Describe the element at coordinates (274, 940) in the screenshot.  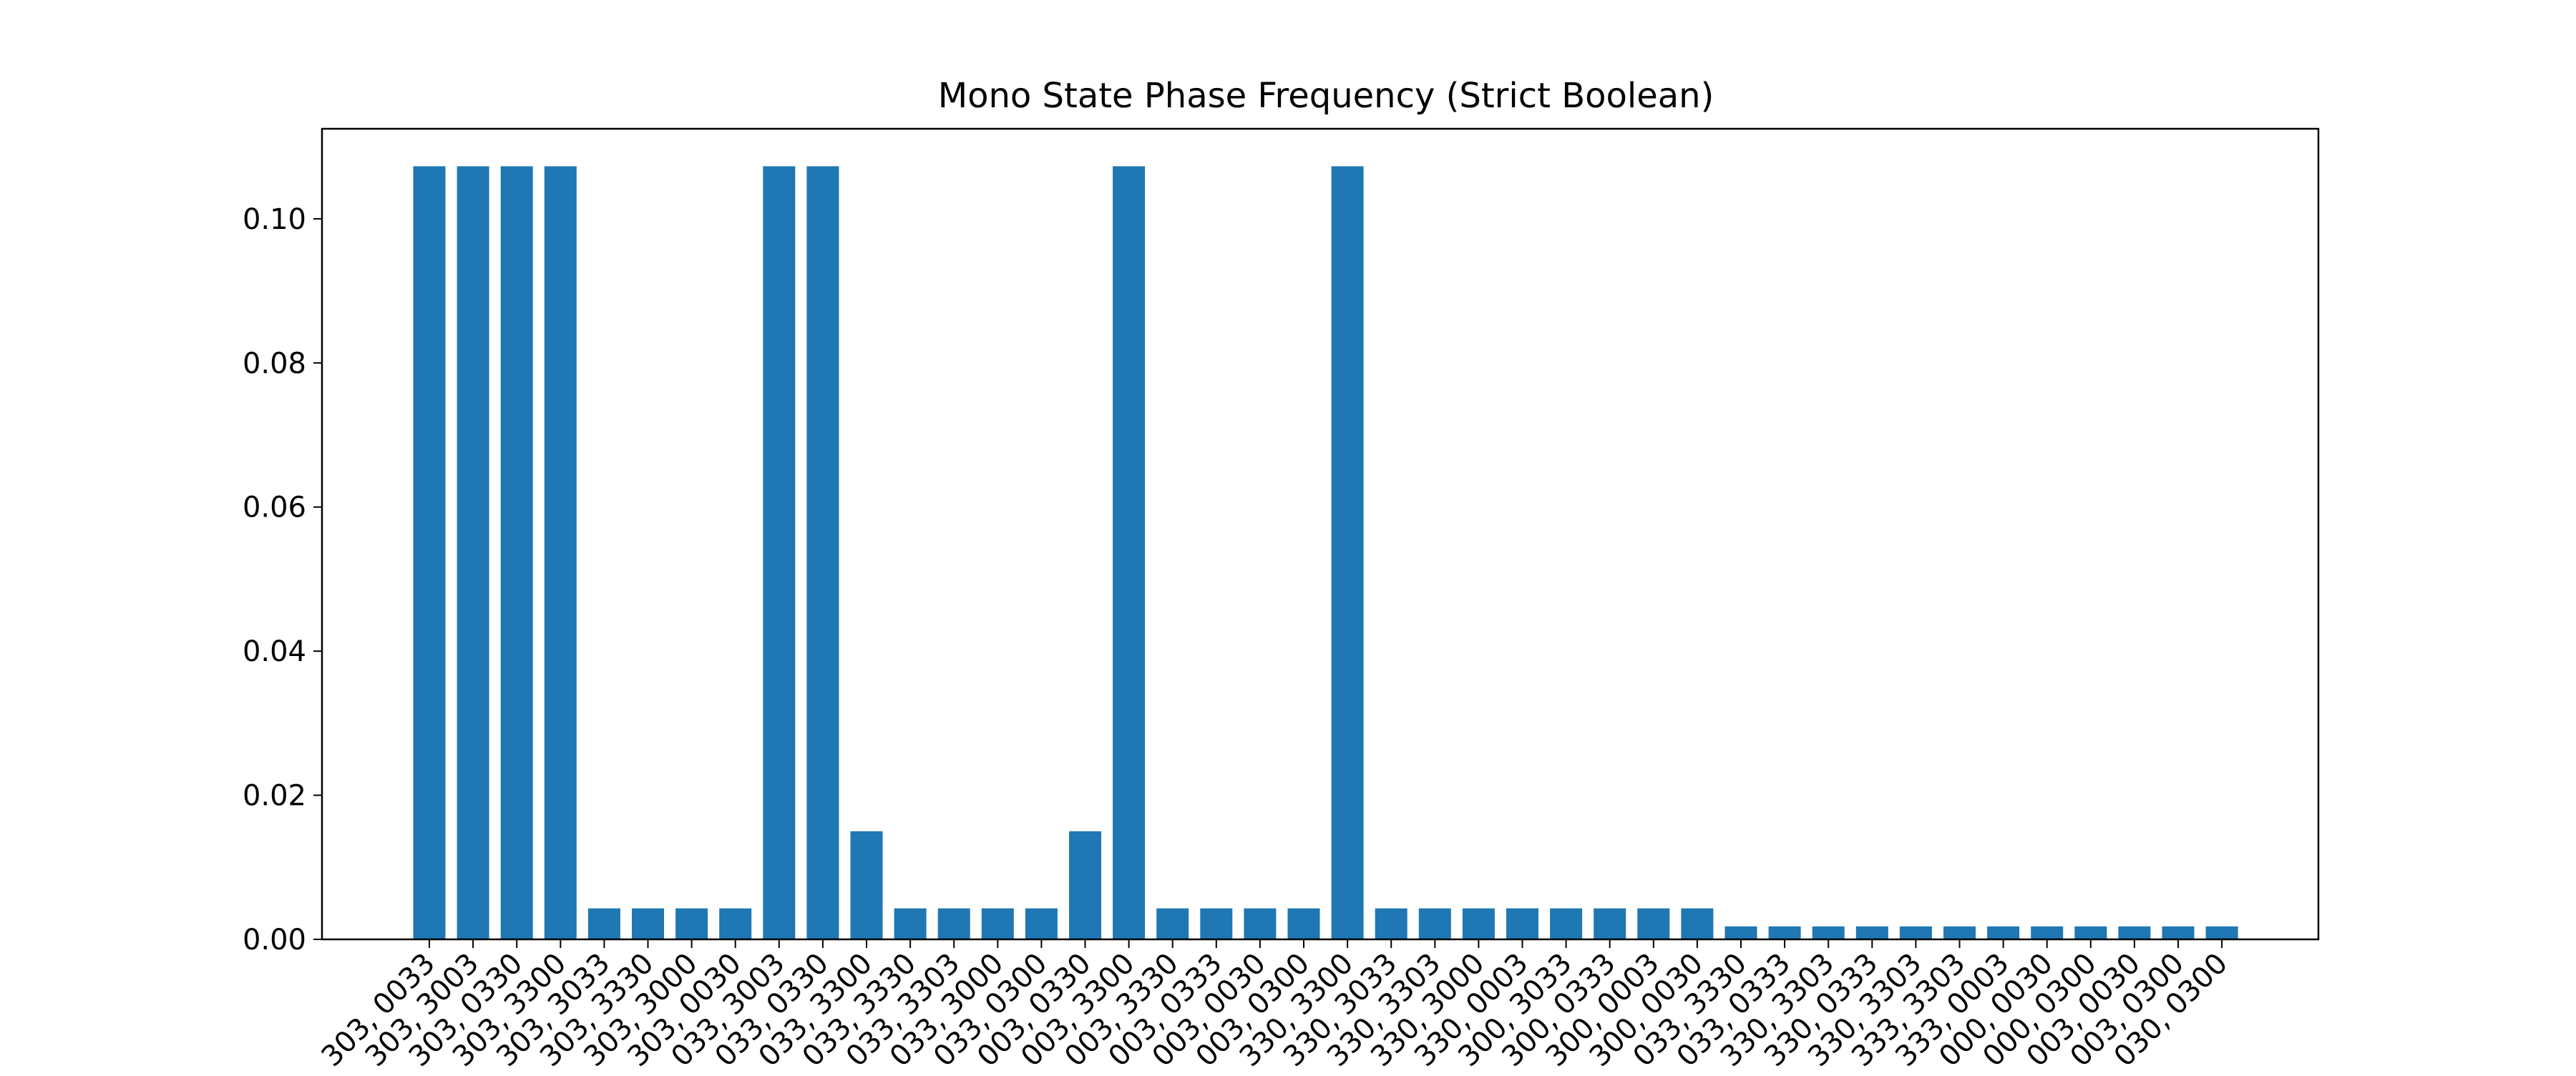
I see `y-tick-label: 0.00` at that location.